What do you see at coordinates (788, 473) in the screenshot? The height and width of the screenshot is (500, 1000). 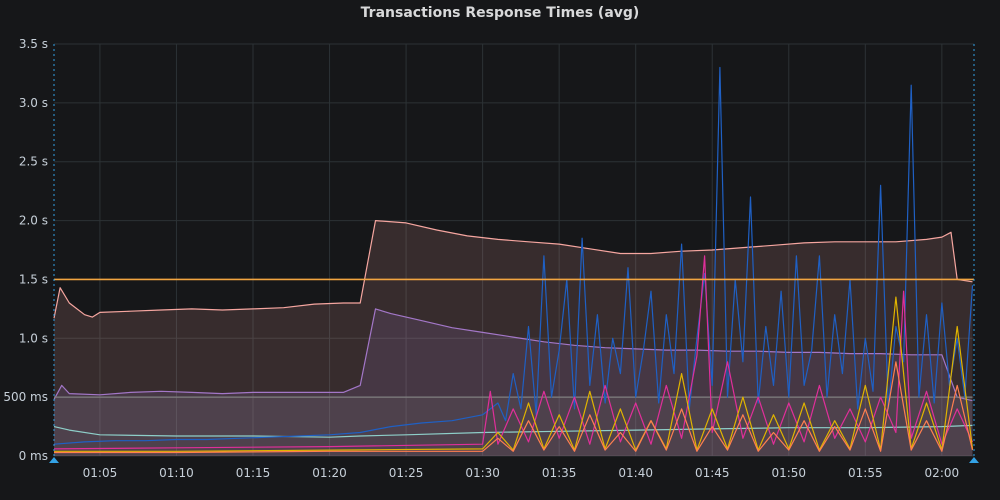 I see `x-tick-label: 01:50` at bounding box center [788, 473].